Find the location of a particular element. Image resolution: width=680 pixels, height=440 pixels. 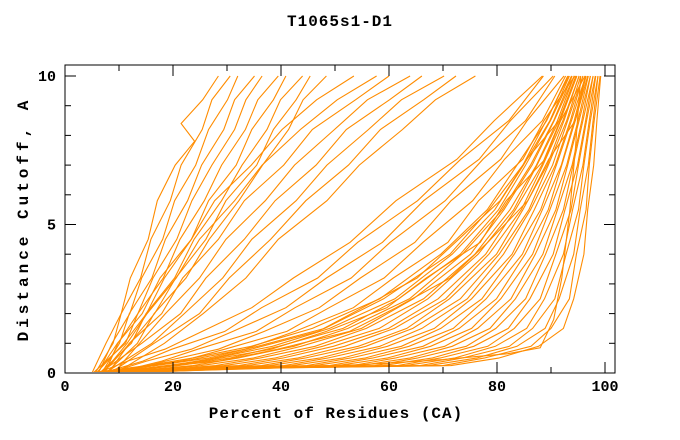

y-axis-label: Distance Cutoff, A is located at coordinates (24, 219).